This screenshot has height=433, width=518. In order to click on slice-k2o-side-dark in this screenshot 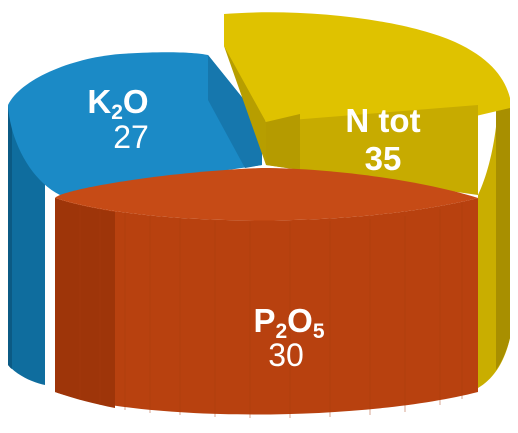, I will do `click(10, 237)`.